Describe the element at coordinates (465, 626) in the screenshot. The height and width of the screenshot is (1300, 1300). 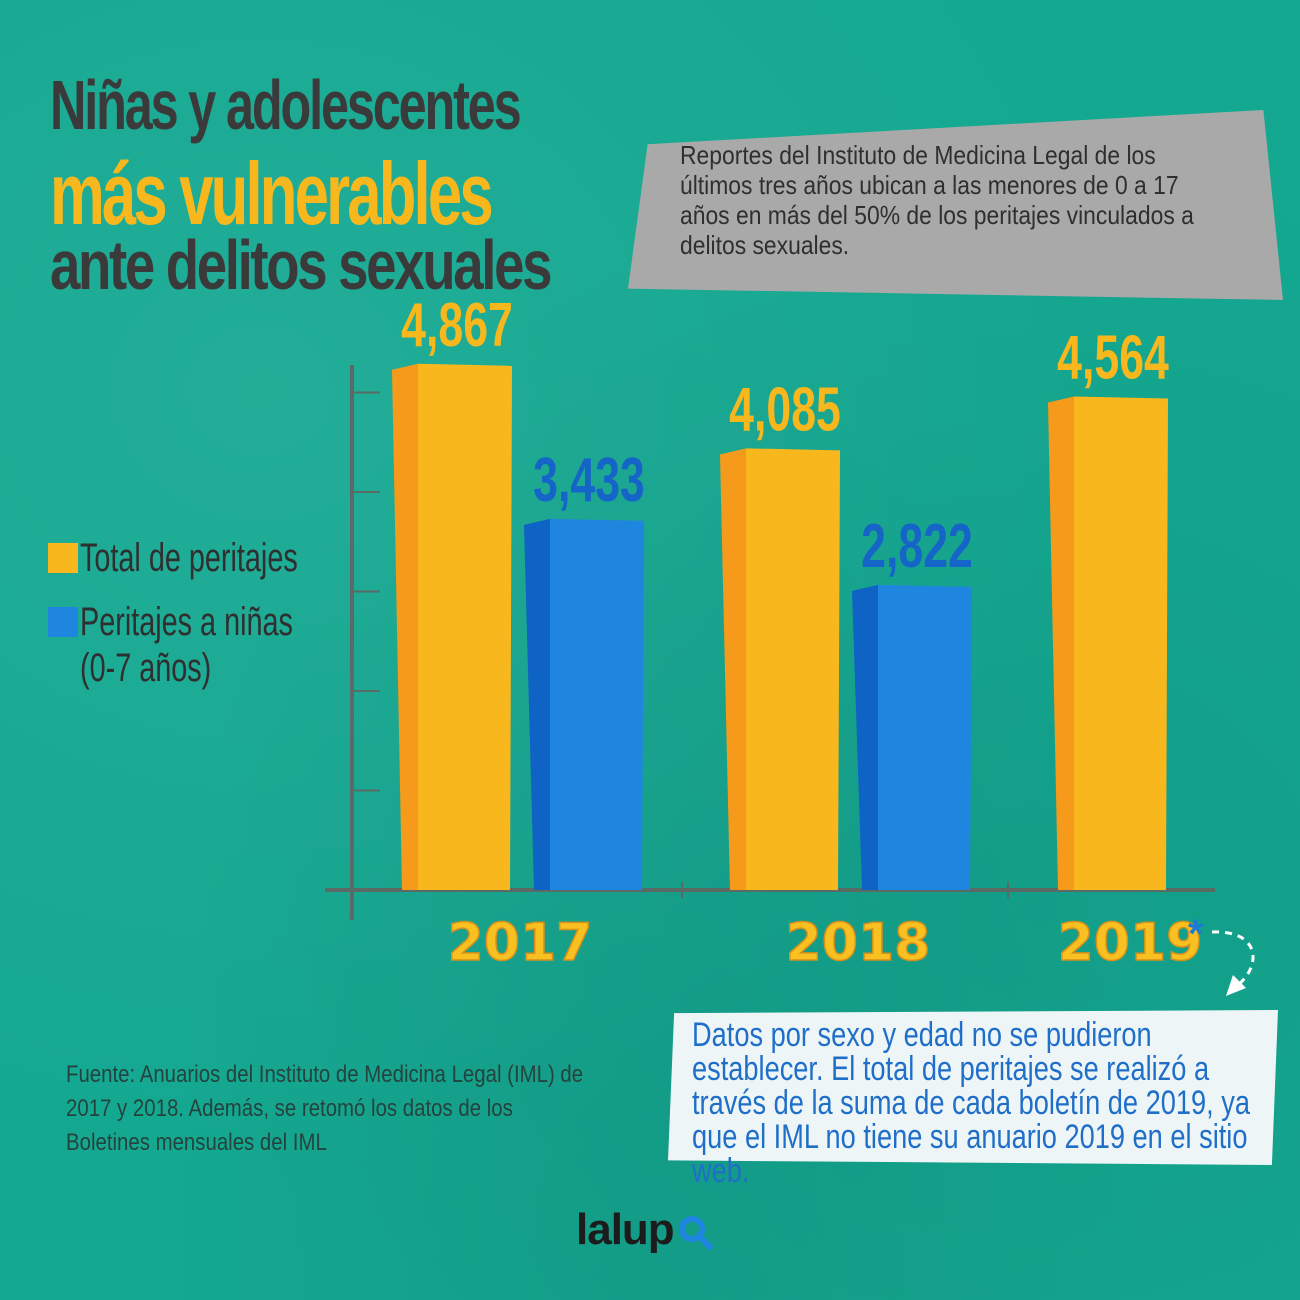
I see `bar-total-2017` at that location.